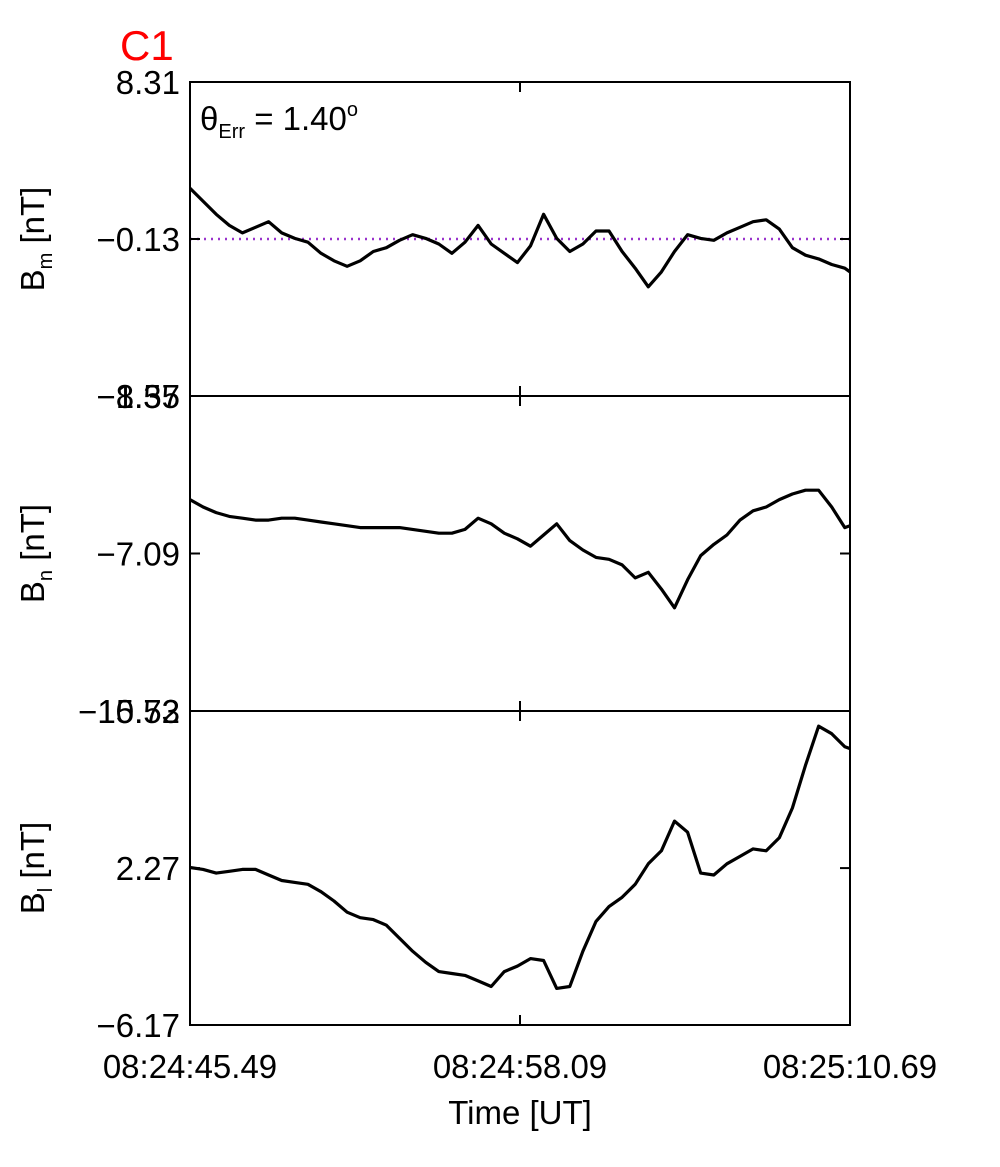 This screenshot has height=1167, width=1000. I want to click on y-axis-label: Bm [nT], so click(35, 239).